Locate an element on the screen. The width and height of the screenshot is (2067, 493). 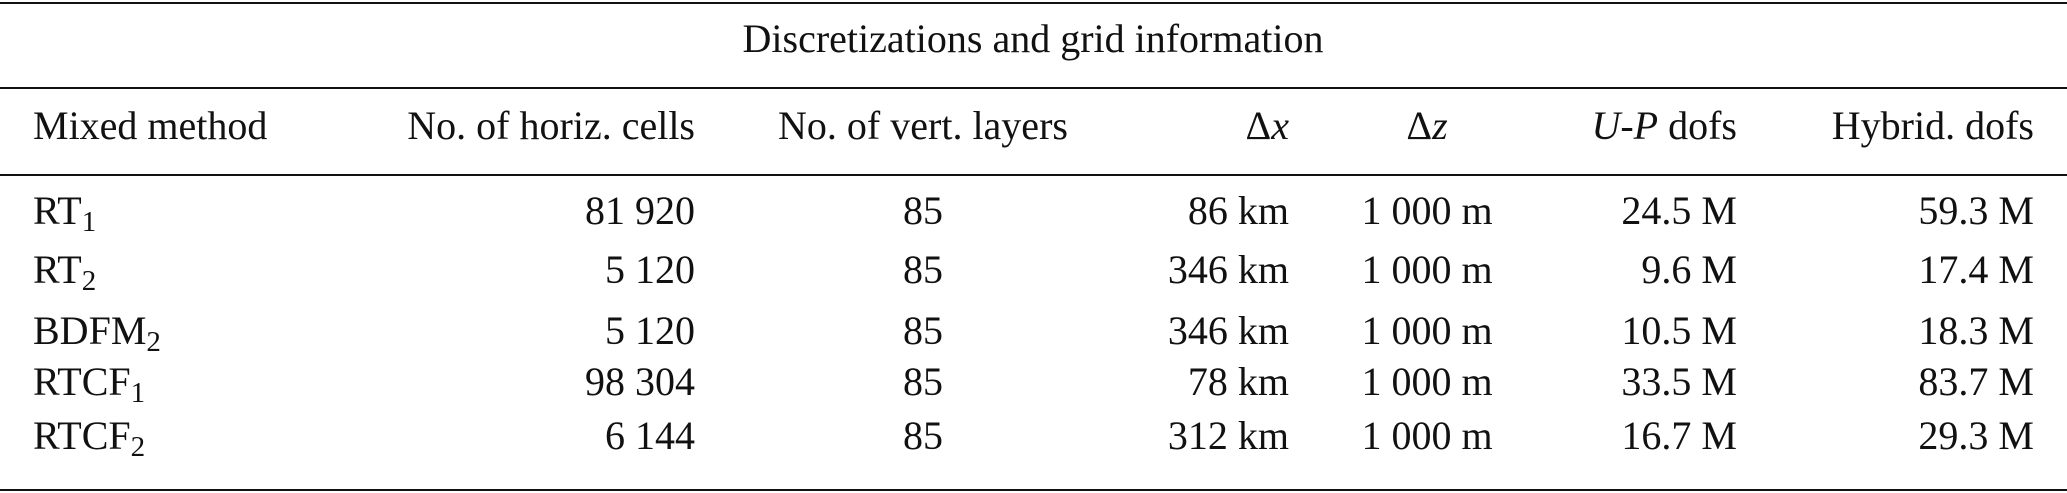
header-segment: z is located at coordinates (1439, 125).